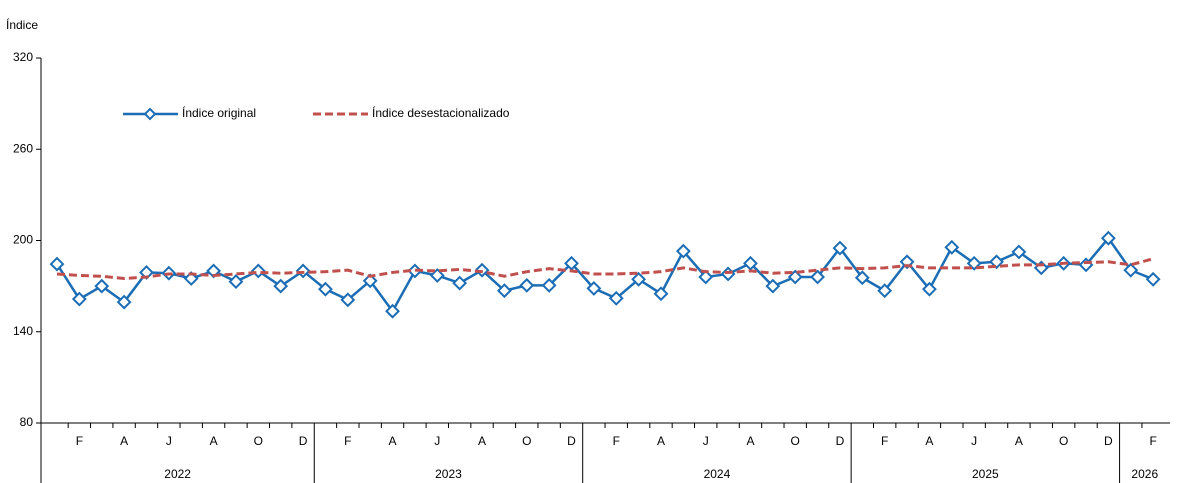  I want to click on legend-label: Índice desestacionalizado, so click(441, 112).